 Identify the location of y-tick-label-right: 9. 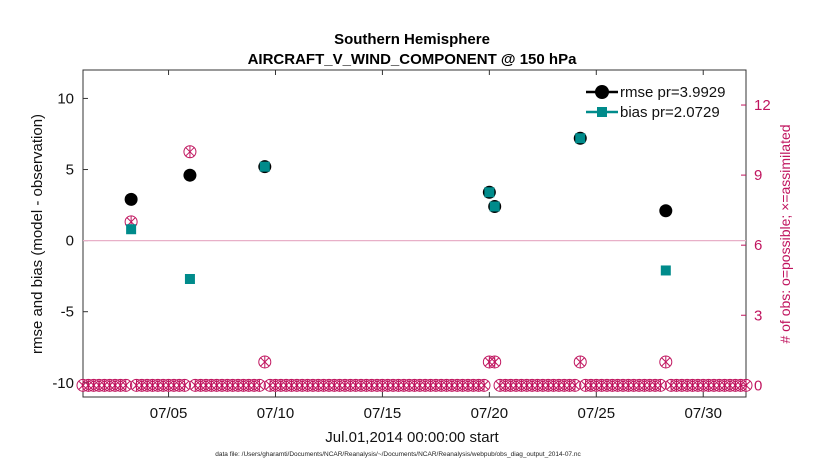
(758, 175).